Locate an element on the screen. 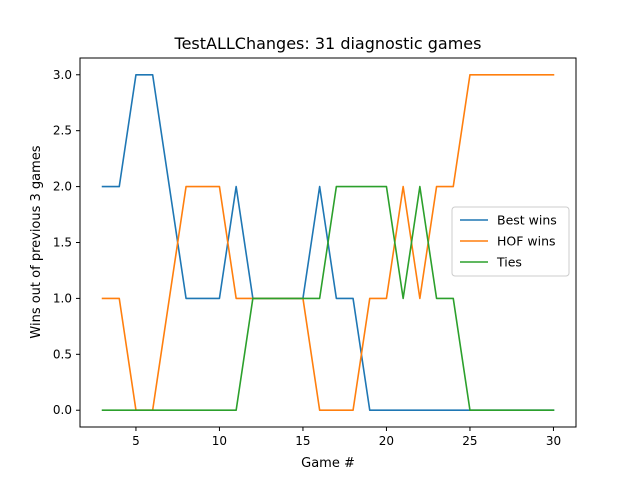 The height and width of the screenshot is (480, 640). x-tick-label: 15 is located at coordinates (302, 441).